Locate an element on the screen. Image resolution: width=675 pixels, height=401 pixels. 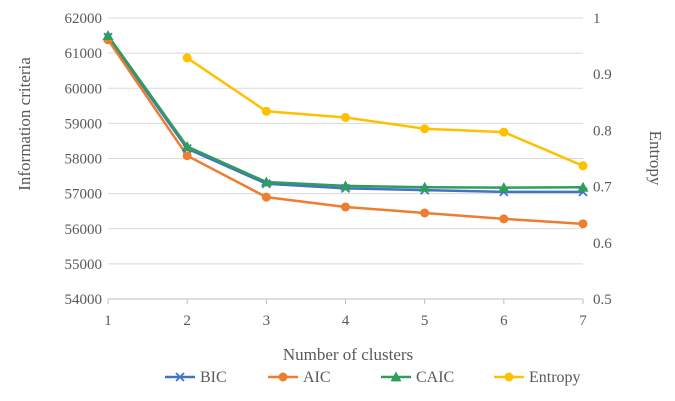
legend-item-aic: AIC is located at coordinates (299, 377).